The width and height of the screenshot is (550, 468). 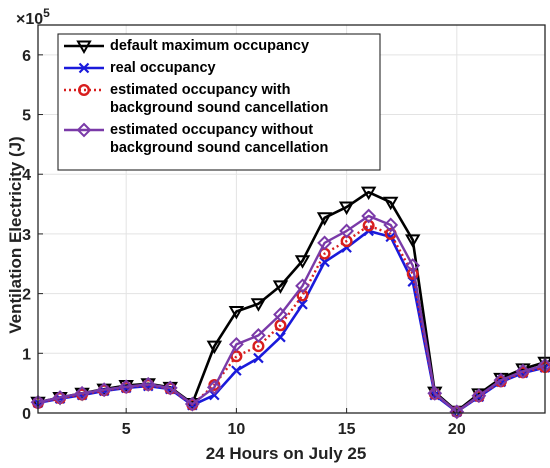 I want to click on y-tick-label: 6, so click(x=26, y=56).